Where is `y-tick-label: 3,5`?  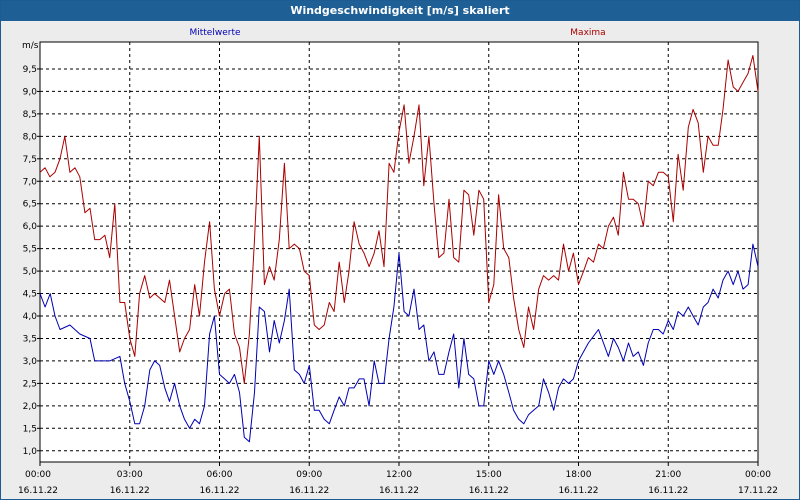
y-tick-label: 3,5 is located at coordinates (30, 339).